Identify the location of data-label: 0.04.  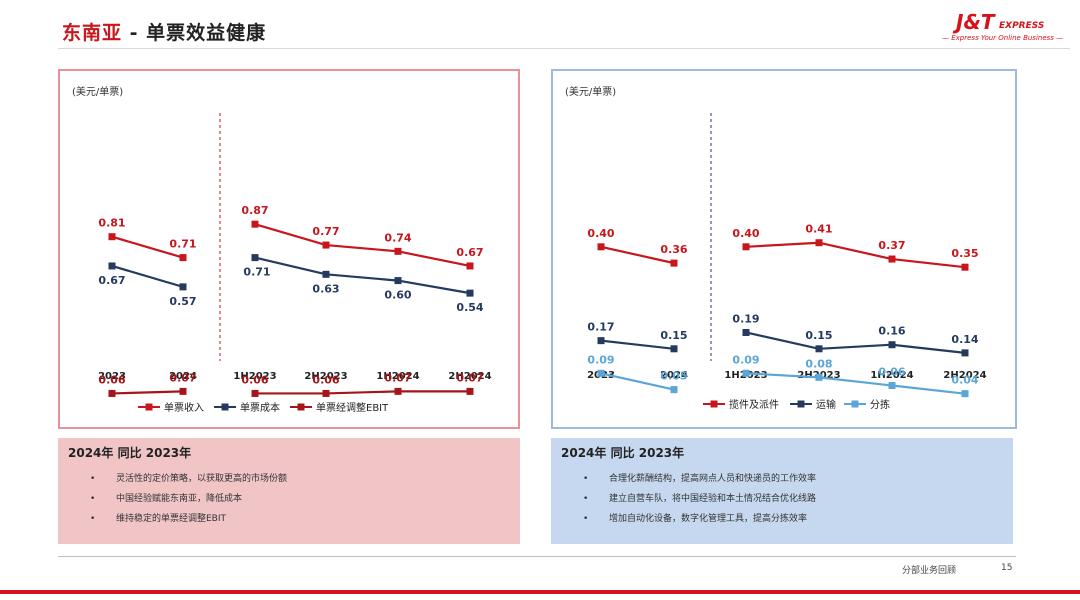
(964, 380).